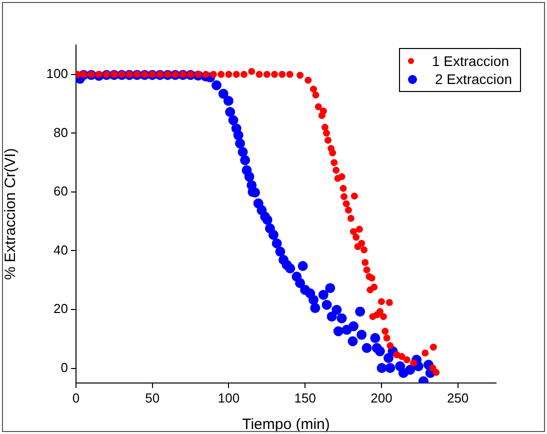 The height and width of the screenshot is (434, 547). Describe the element at coordinates (152, 398) in the screenshot. I see `x-tick-label: 50` at that location.